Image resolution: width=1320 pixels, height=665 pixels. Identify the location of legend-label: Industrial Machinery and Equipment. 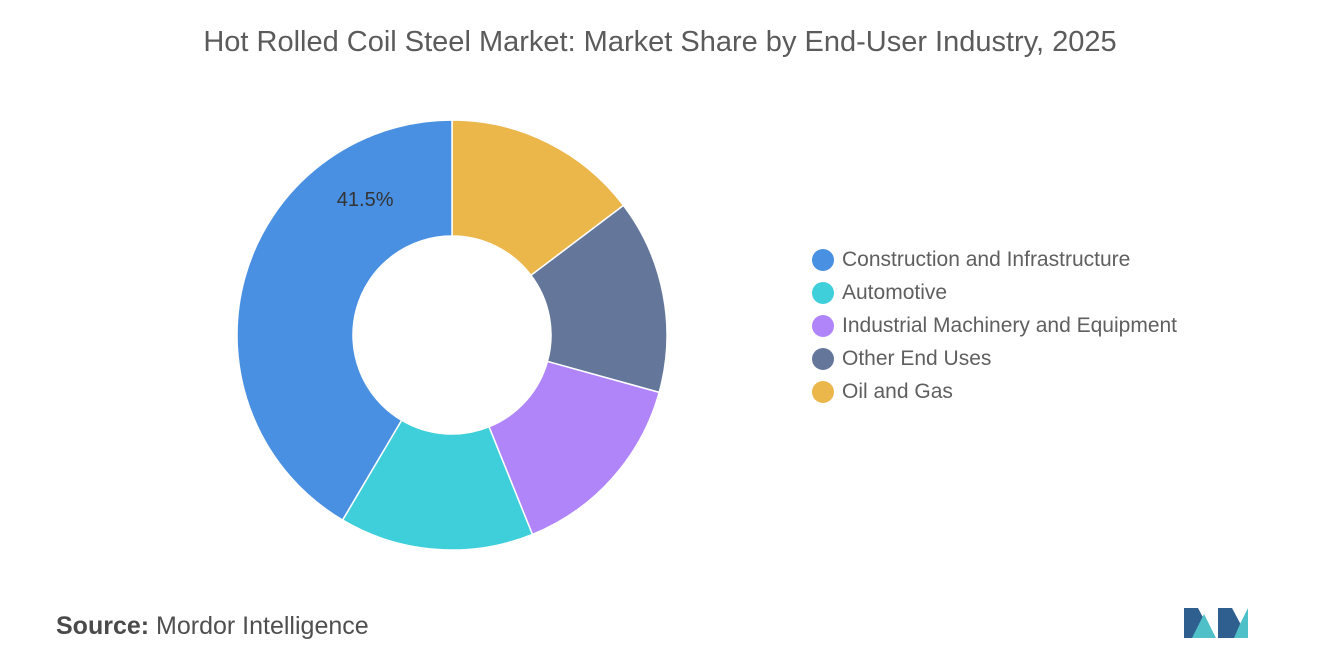
(1010, 325).